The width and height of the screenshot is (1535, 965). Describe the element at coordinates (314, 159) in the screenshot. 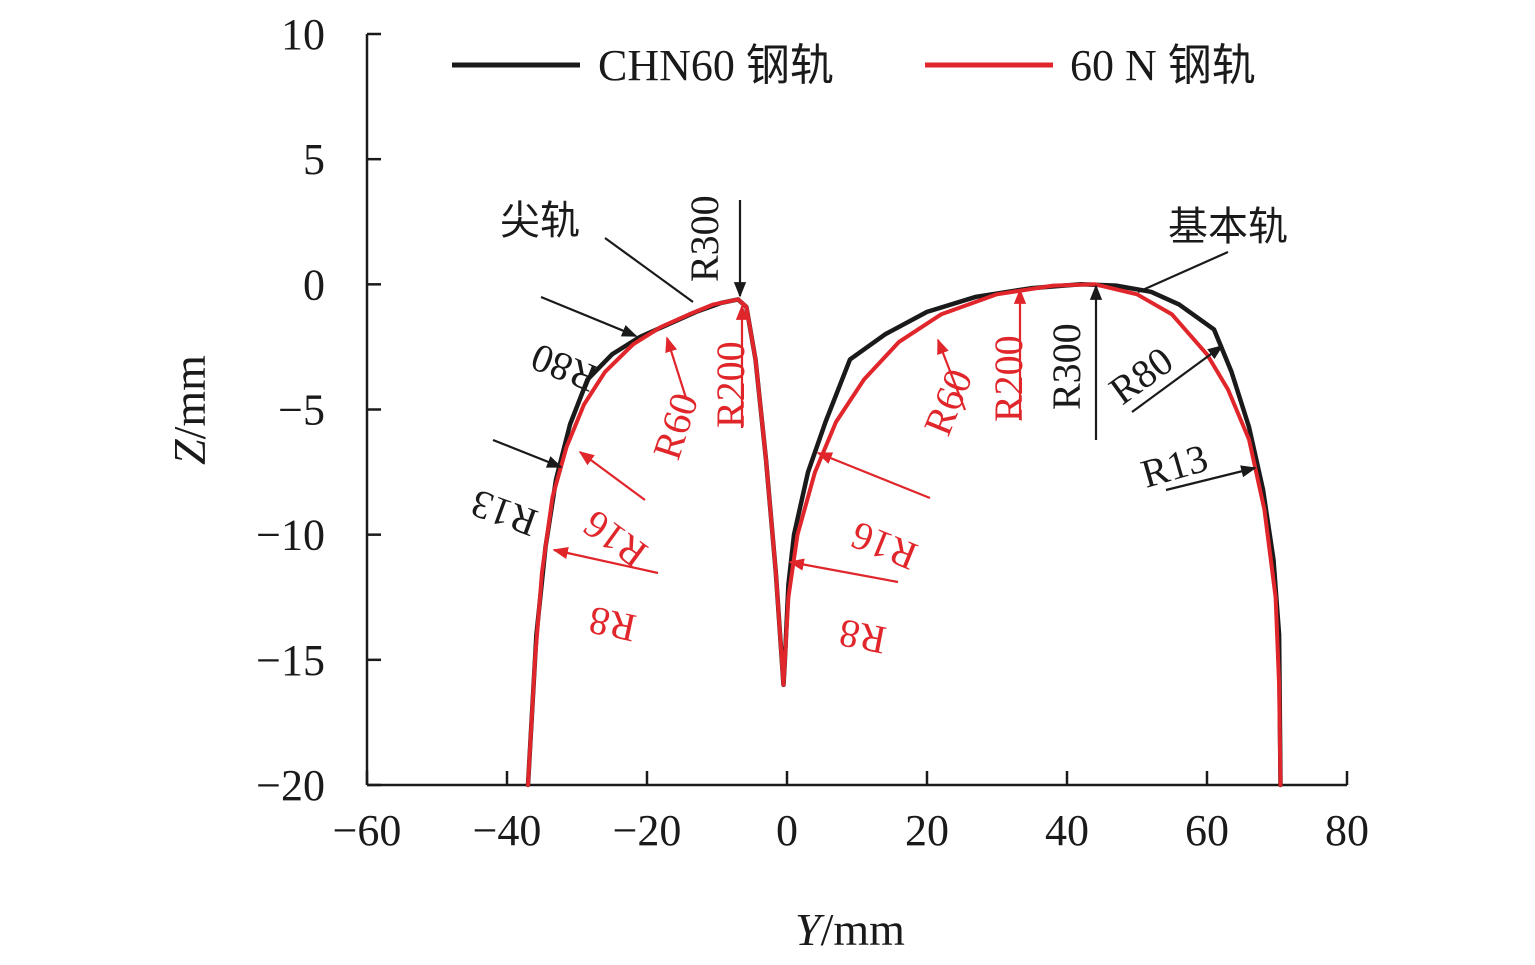

I see `y-tick-label: 5` at that location.